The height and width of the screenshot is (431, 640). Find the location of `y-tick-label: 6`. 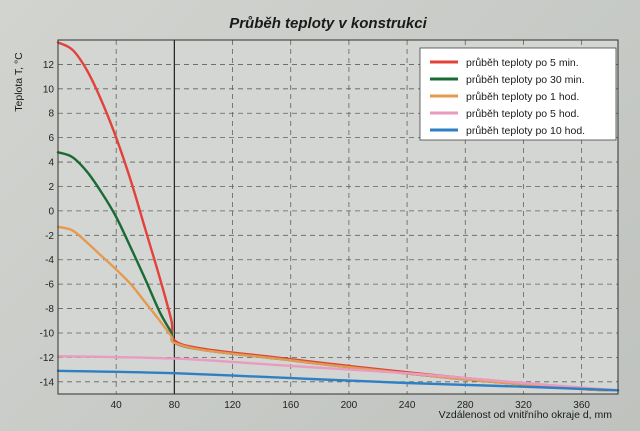

y-tick-label: 6 is located at coordinates (51, 138).